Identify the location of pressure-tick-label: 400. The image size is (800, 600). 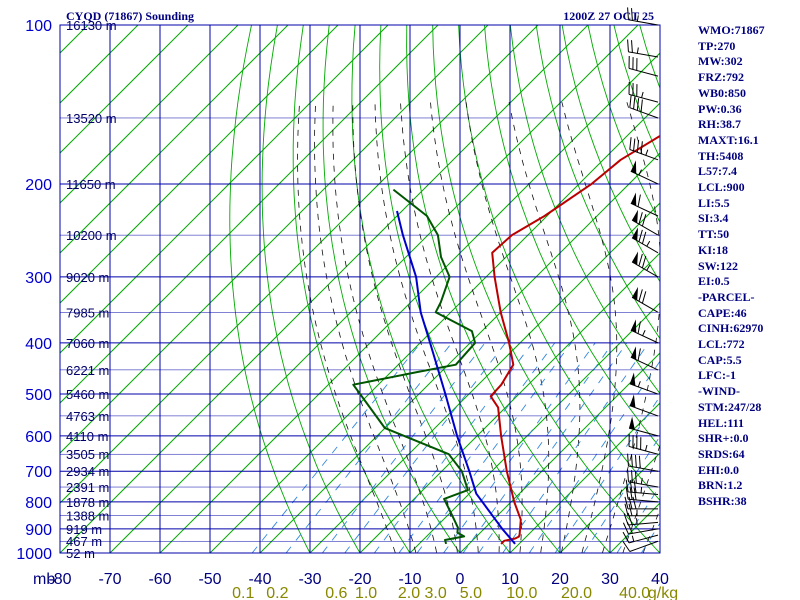
(38, 344).